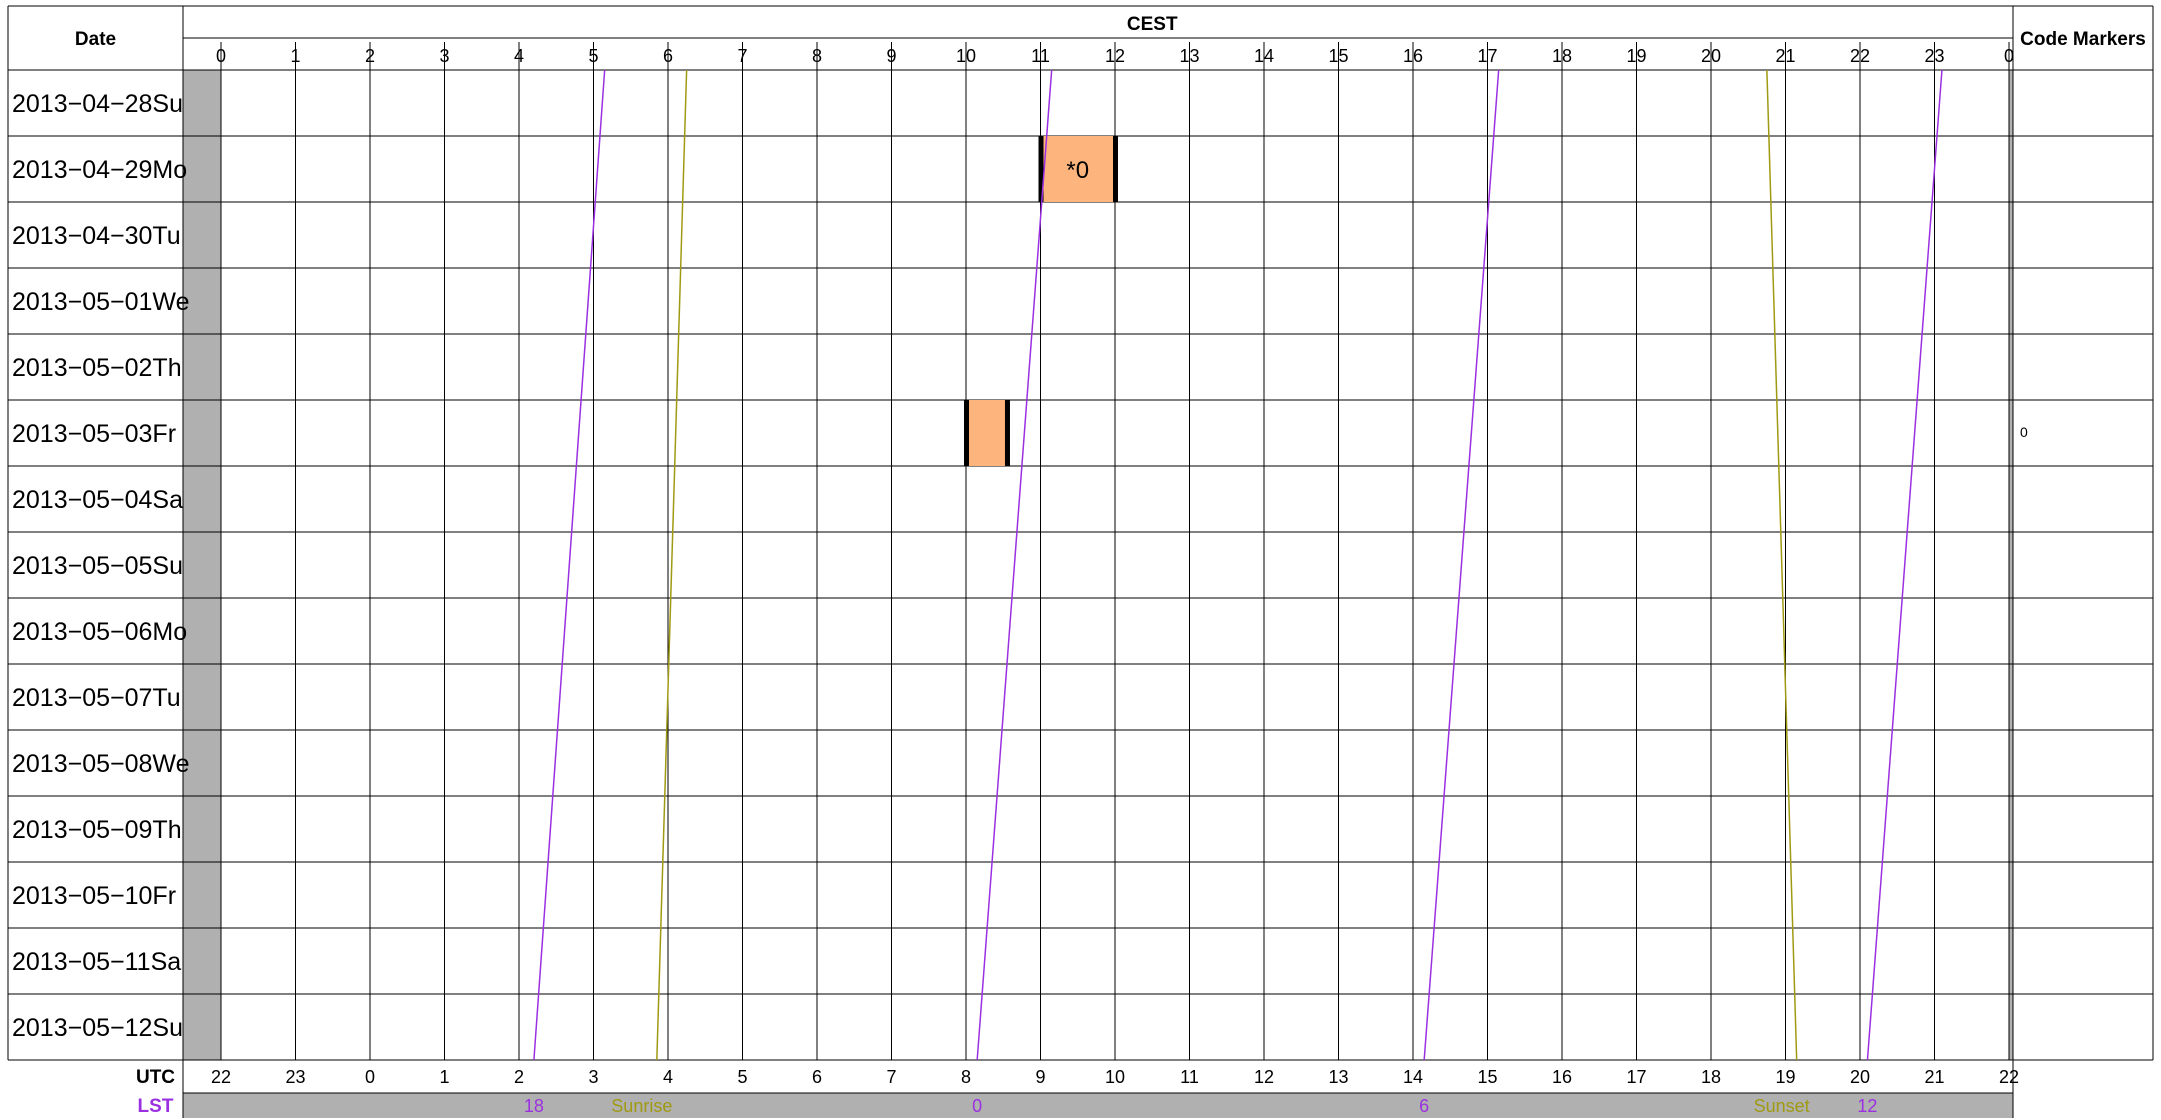 The image size is (2161, 1120). What do you see at coordinates (593, 56) in the screenshot?
I see `cest-tick-label: 5` at bounding box center [593, 56].